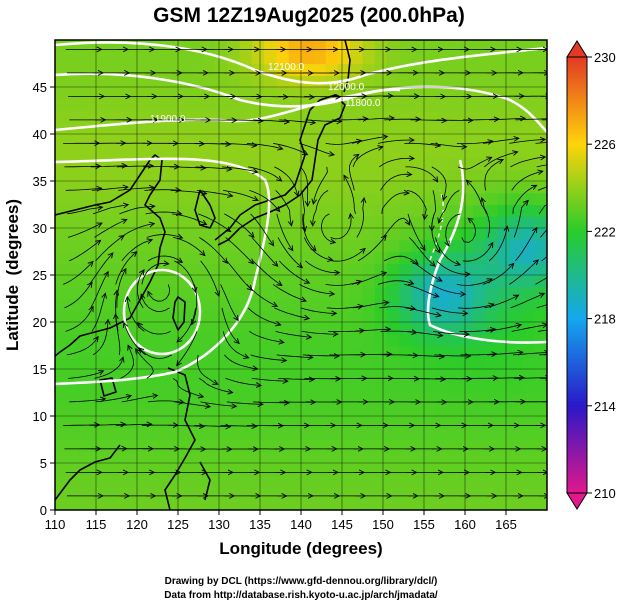 The width and height of the screenshot is (619, 605). Describe the element at coordinates (605, 144) in the screenshot. I see `colorbar-tick-label: 226` at that location.